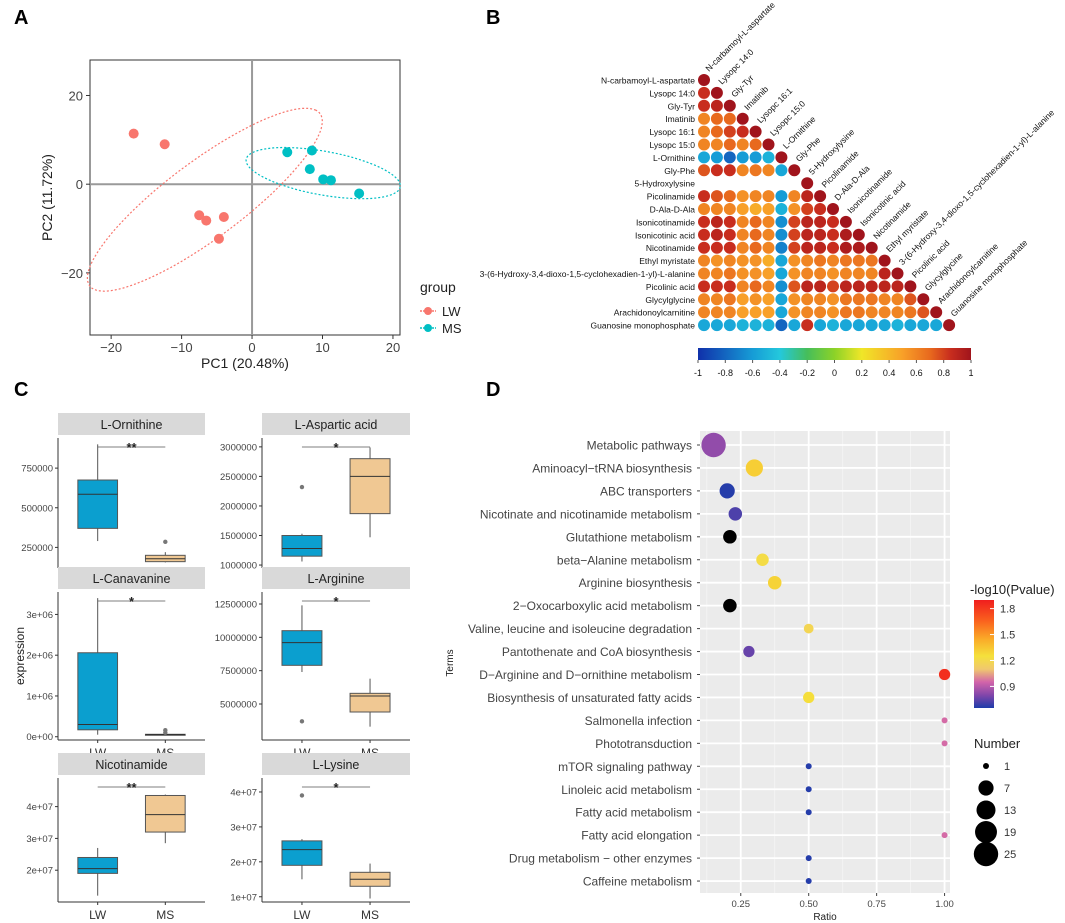 This screenshot has width=1065, height=923. I want to click on point-lw, so click(199, 215).